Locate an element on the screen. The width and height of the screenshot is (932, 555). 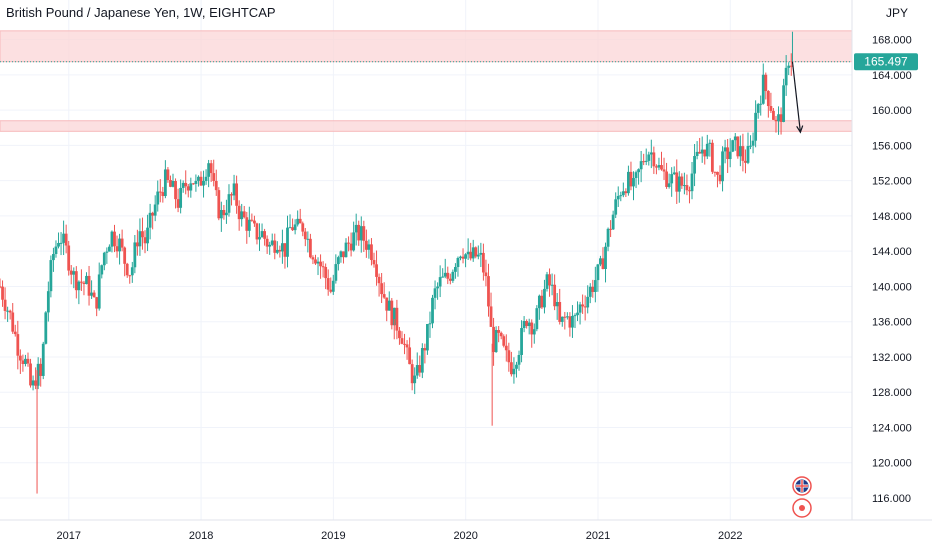
y-tick-label: 144.000 is located at coordinates (892, 252).